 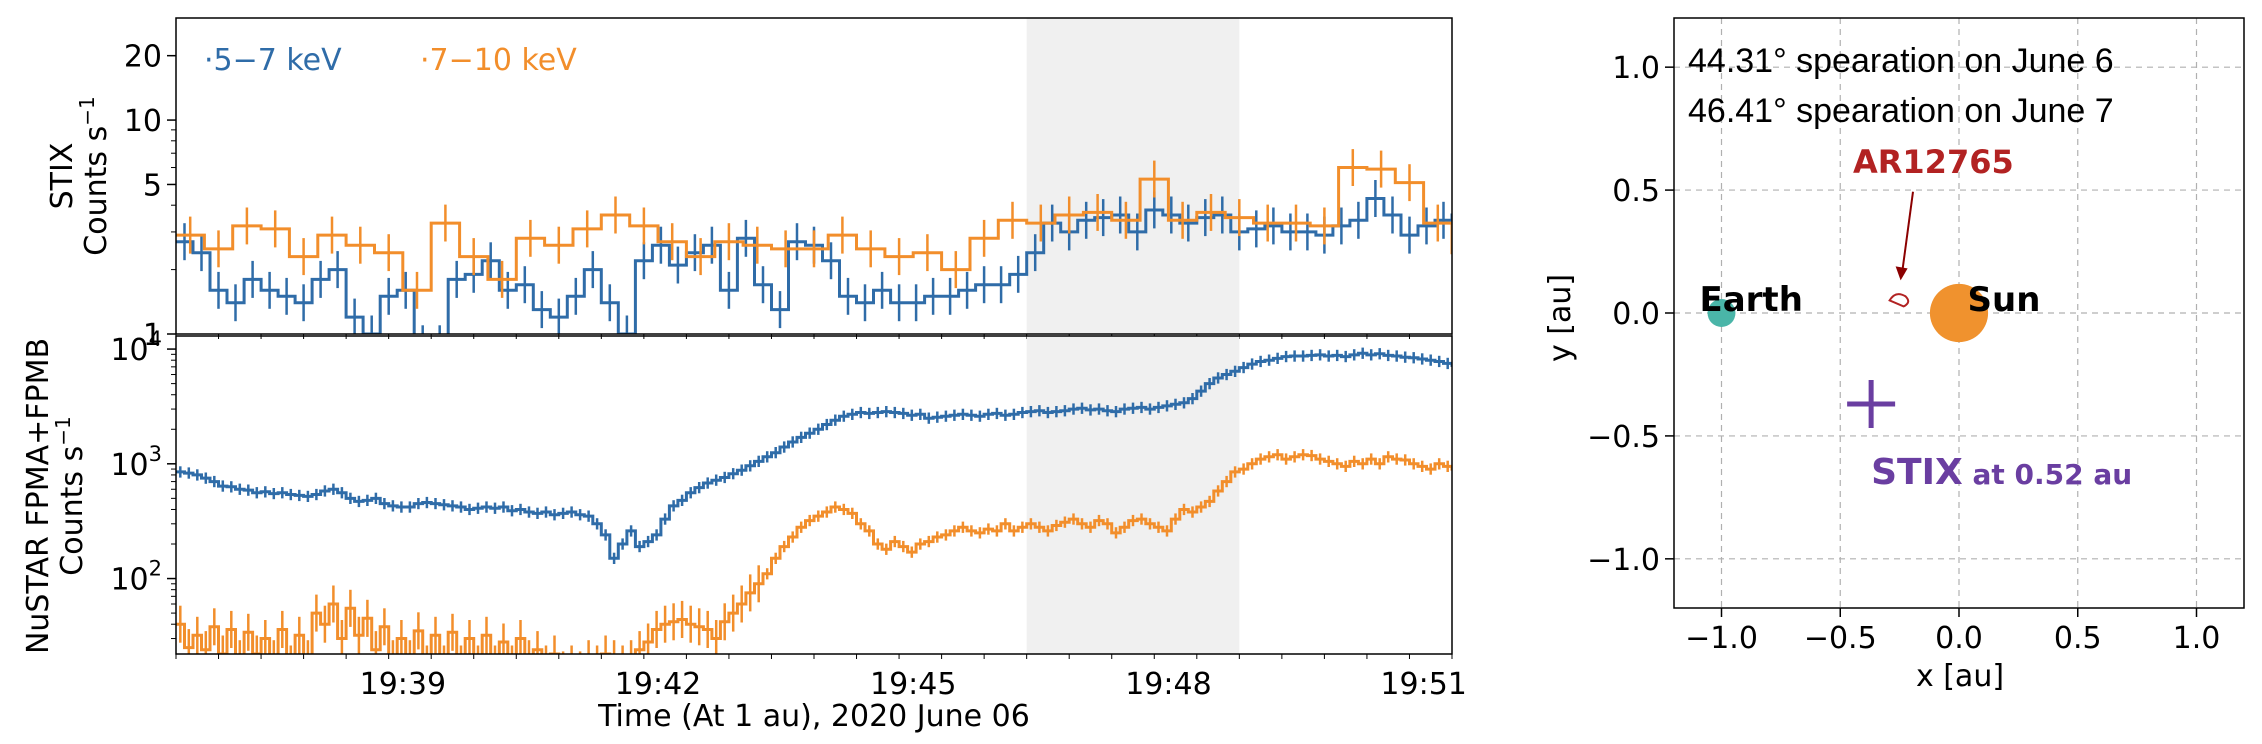 I want to click on sun-marker, so click(x=1959, y=313).